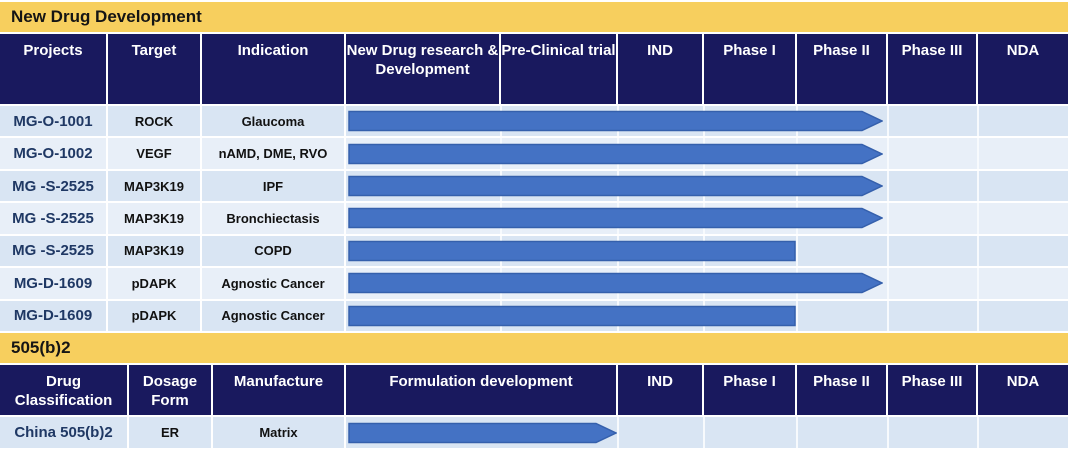  I want to click on table-row: MG -S-2525 MAP3K19 IPF, so click(534, 186).